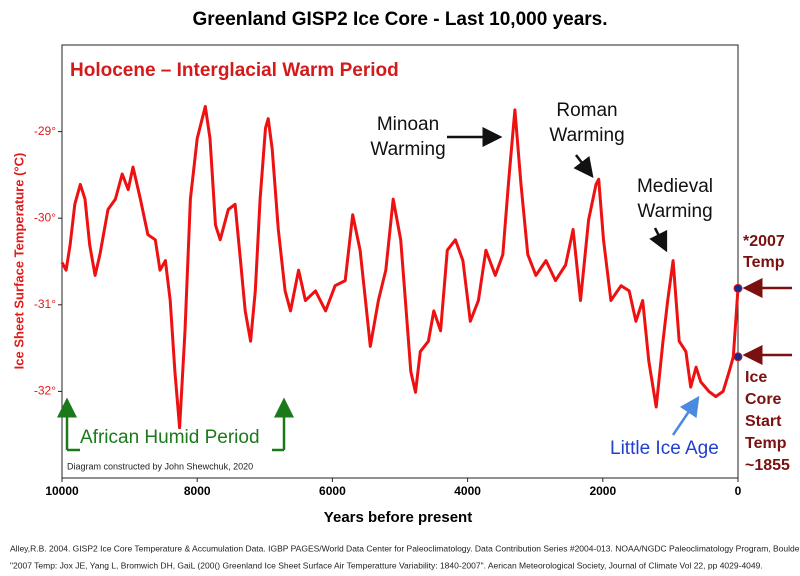 Image resolution: width=800 pixels, height=576 pixels. I want to click on x-tick-label: 10000, so click(62, 491).